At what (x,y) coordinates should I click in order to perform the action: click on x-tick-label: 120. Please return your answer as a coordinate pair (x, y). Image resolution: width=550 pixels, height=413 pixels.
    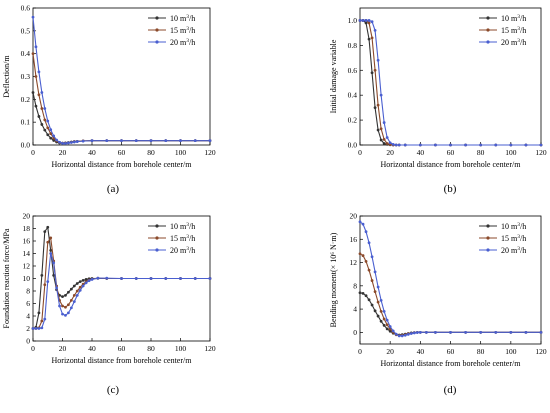
    Looking at the image, I should click on (541, 351).